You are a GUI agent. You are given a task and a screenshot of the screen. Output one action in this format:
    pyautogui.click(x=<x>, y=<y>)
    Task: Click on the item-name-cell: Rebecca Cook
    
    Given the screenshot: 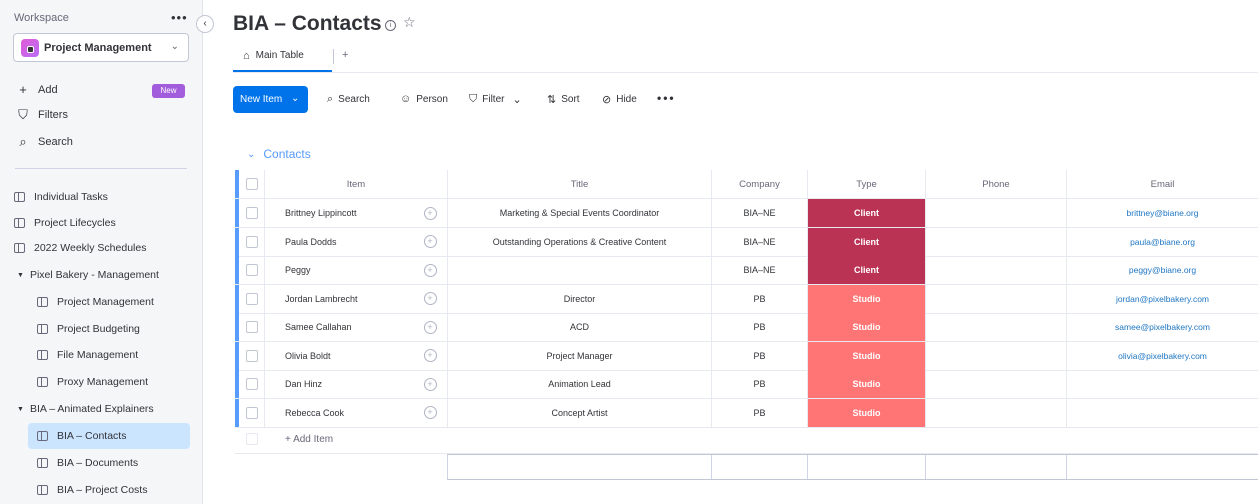 What is the action you would take?
    pyautogui.click(x=315, y=412)
    